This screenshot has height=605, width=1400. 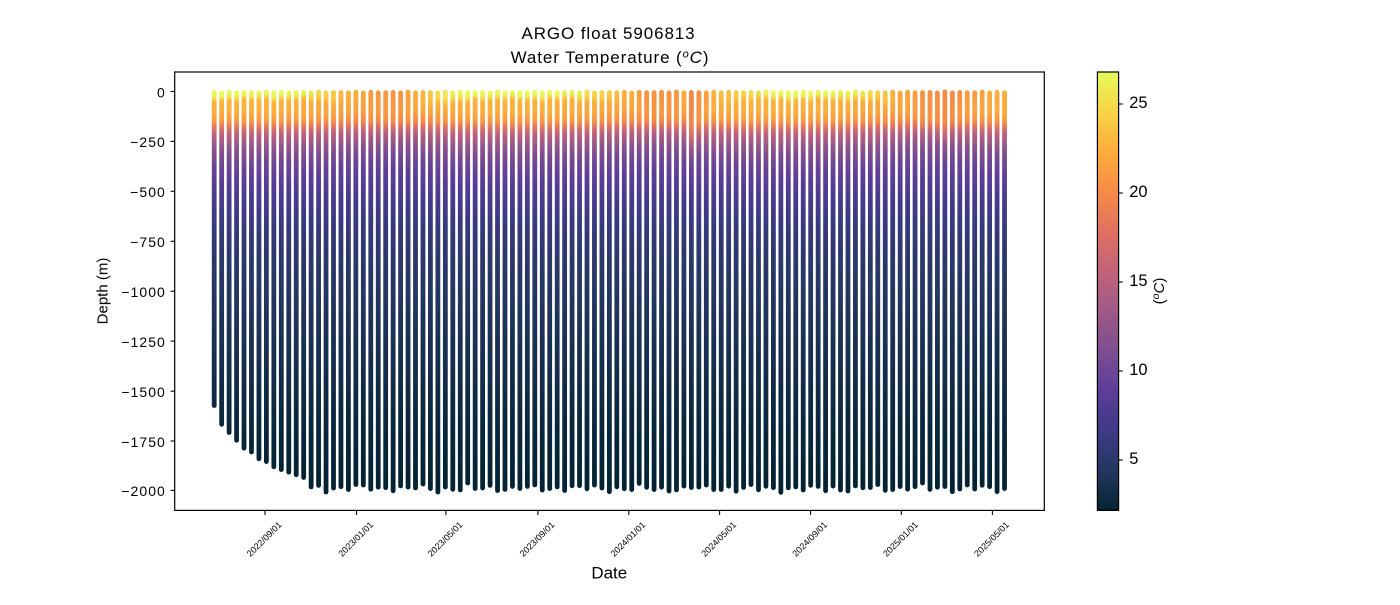 What do you see at coordinates (1159, 291) in the screenshot?
I see `svg-text: (oC)` at bounding box center [1159, 291].